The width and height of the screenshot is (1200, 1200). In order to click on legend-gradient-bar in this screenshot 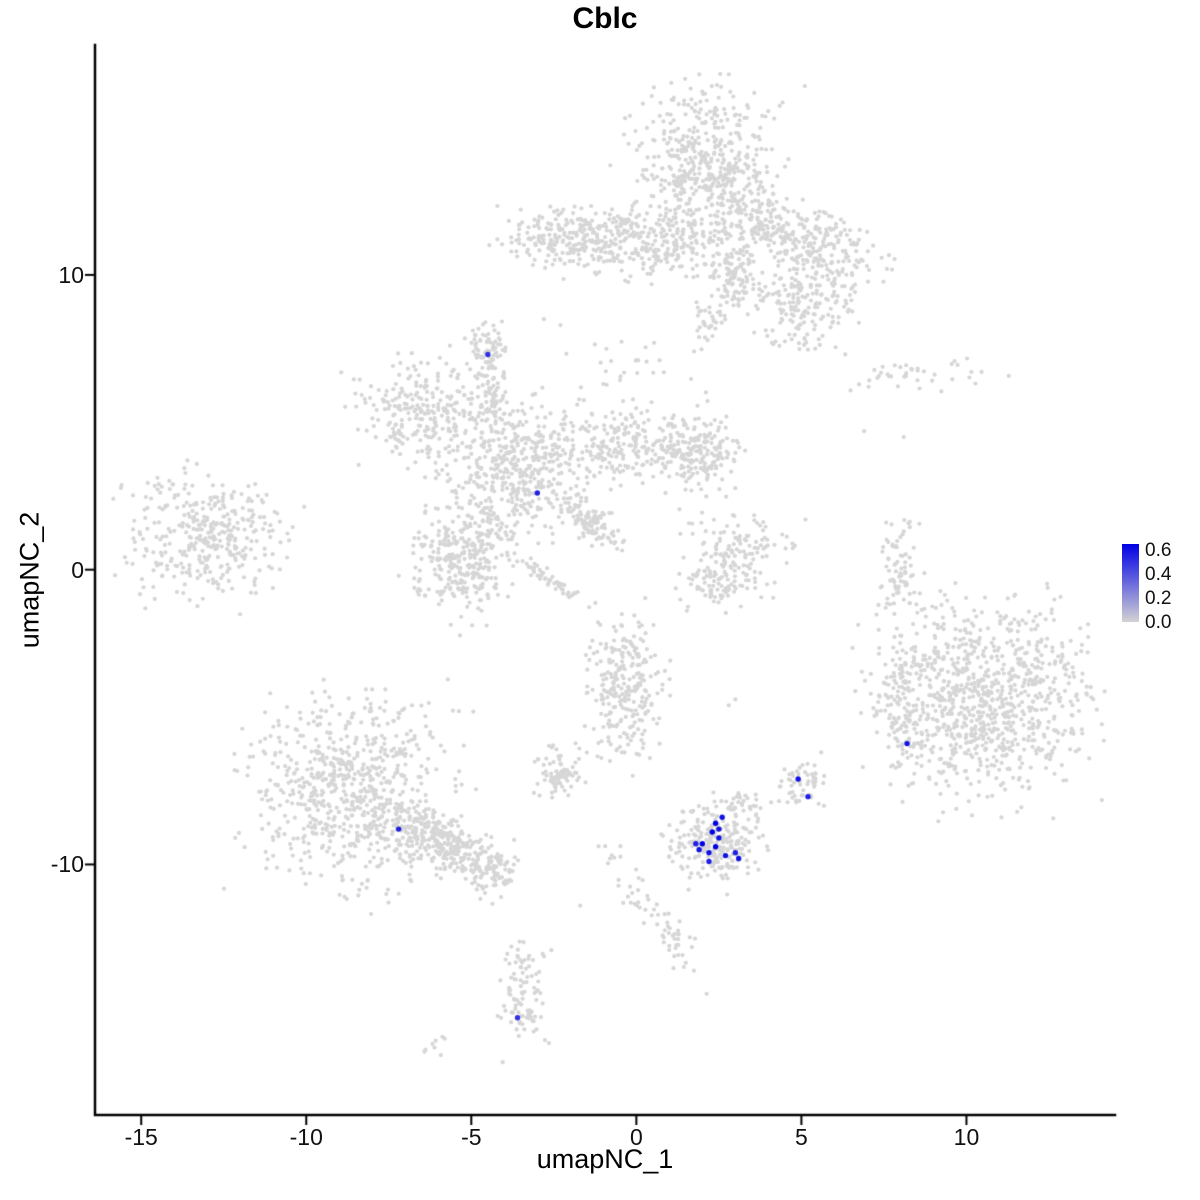, I will do `click(1130, 583)`.